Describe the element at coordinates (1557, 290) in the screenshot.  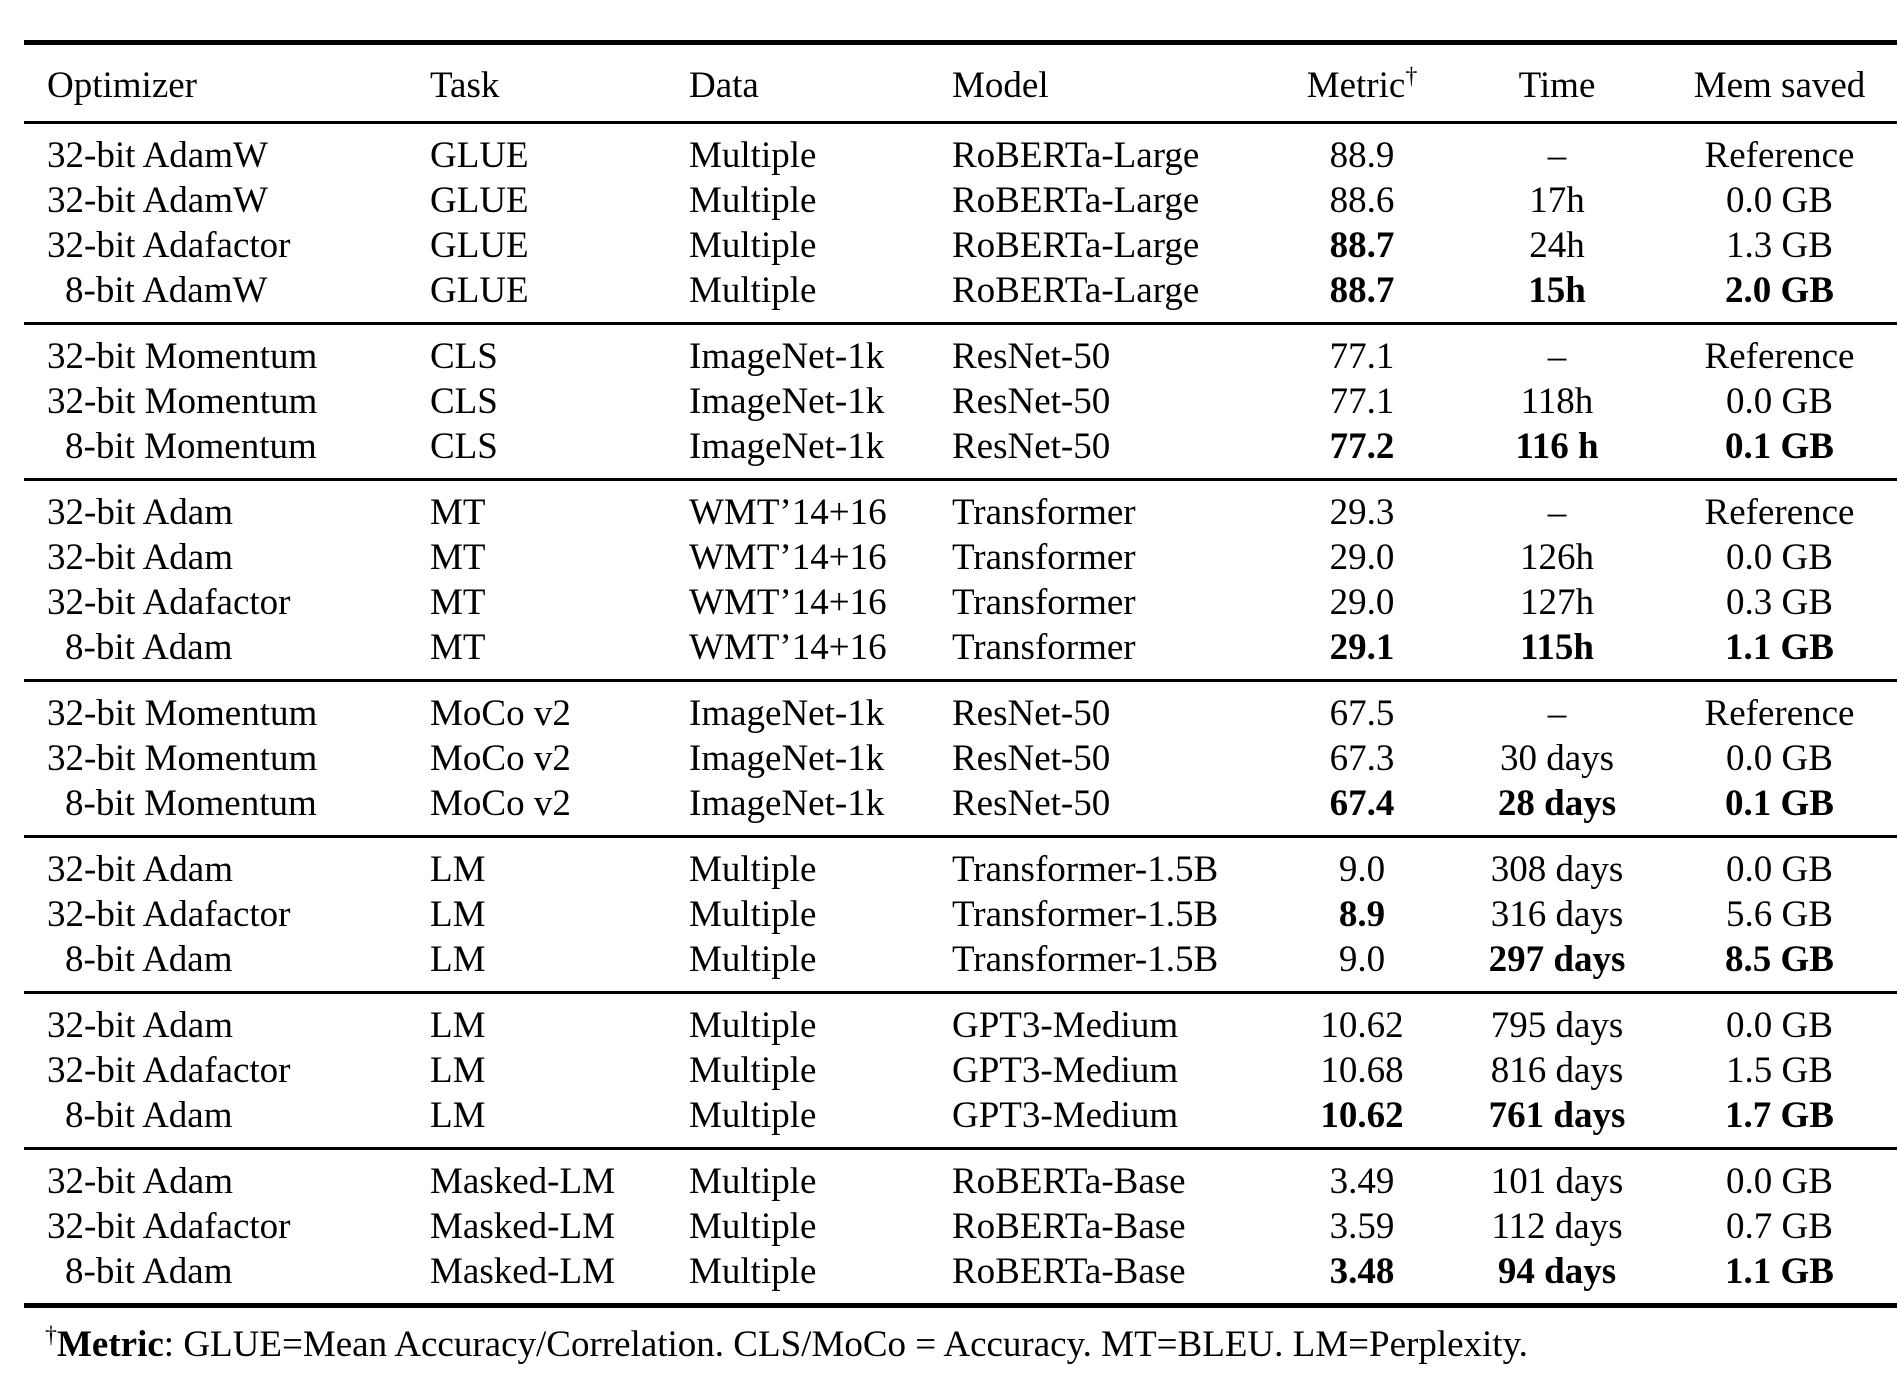
I see `cell-time: 15h` at that location.